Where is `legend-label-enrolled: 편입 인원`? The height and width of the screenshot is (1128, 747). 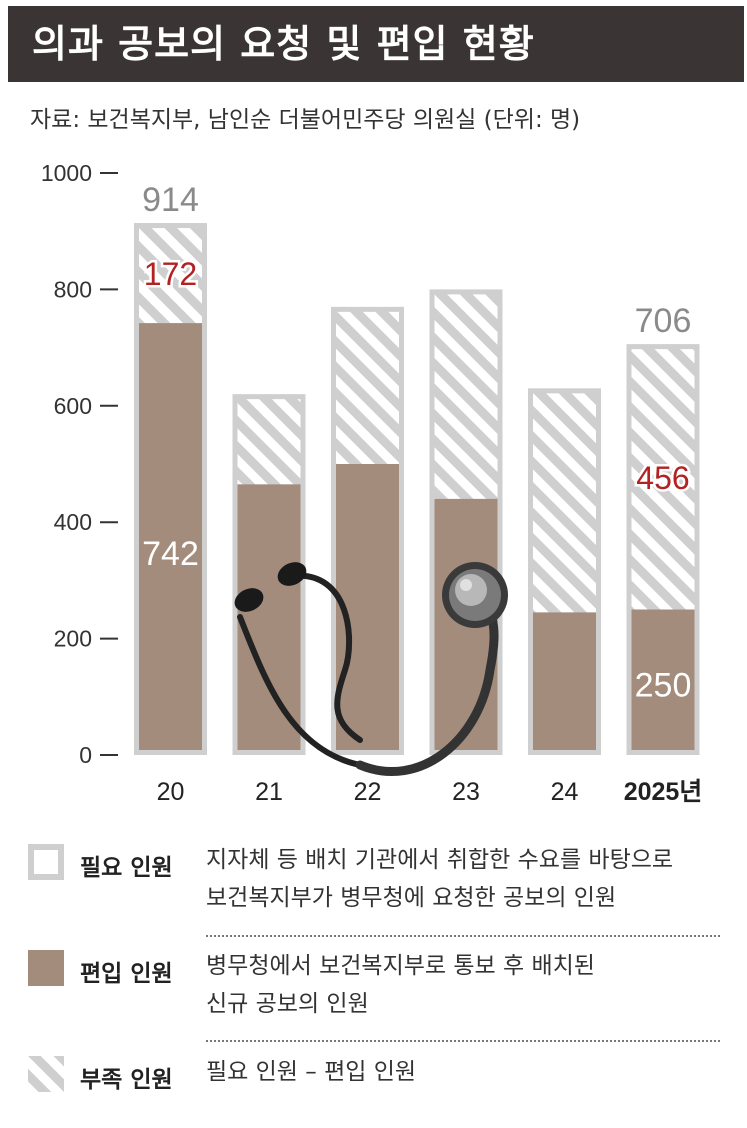 legend-label-enrolled: 편입 인원 is located at coordinates (126, 974).